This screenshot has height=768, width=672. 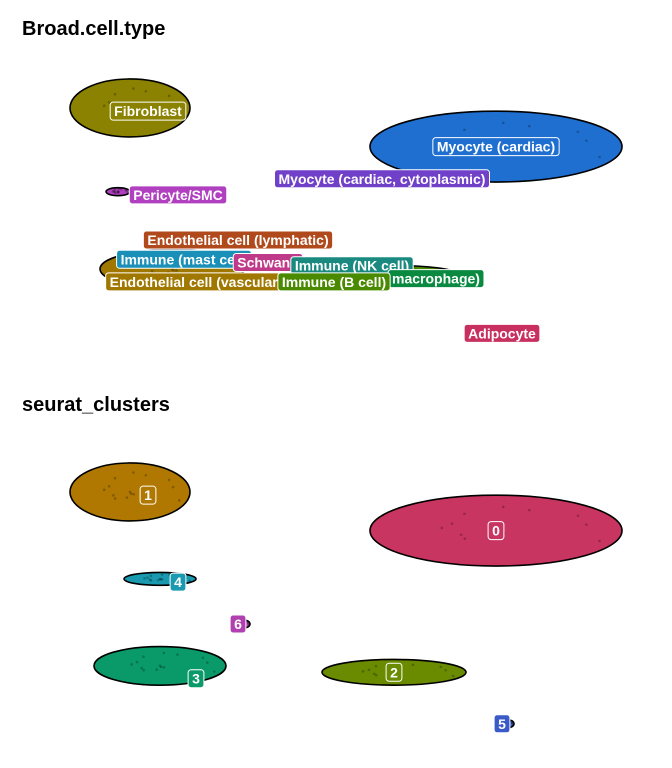 I want to click on cluster-label-6: 6, so click(x=238, y=624).